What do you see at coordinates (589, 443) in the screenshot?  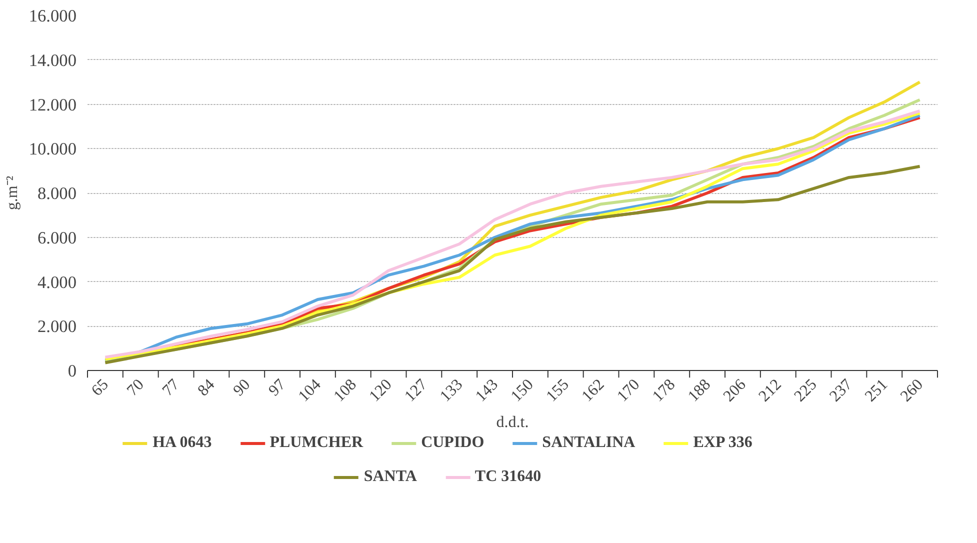 I see `legend-label: SANTALINA` at bounding box center [589, 443].